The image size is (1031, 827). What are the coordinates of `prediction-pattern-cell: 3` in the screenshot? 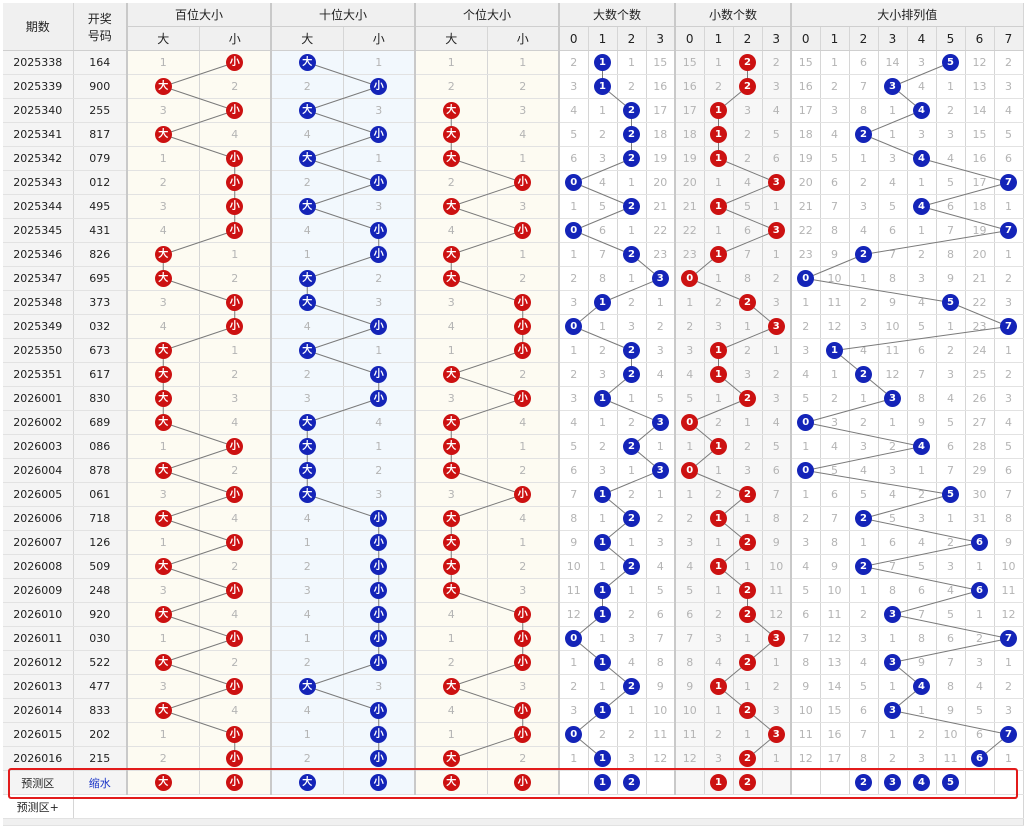 It's located at (893, 782).